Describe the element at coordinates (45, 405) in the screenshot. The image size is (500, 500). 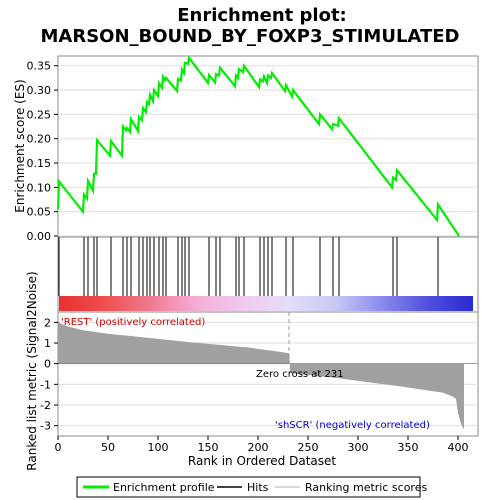
I see `metric-tick-label: -2` at that location.